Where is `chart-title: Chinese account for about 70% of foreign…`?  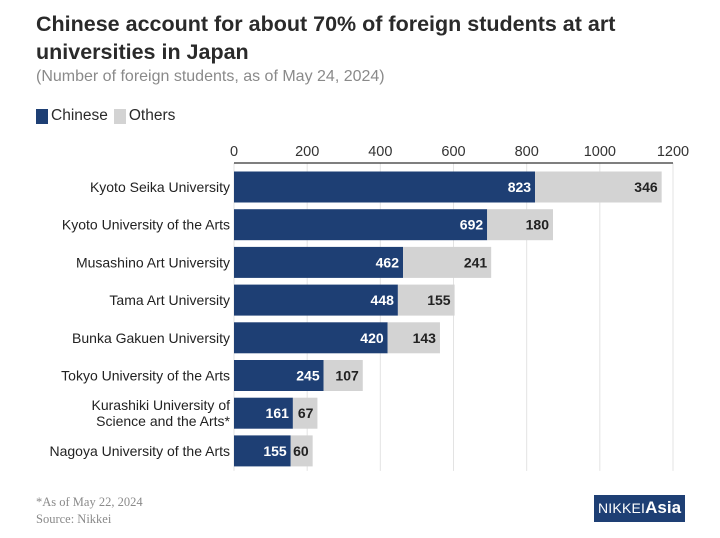 chart-title: Chinese account for about 70% of foreign… is located at coordinates (326, 38).